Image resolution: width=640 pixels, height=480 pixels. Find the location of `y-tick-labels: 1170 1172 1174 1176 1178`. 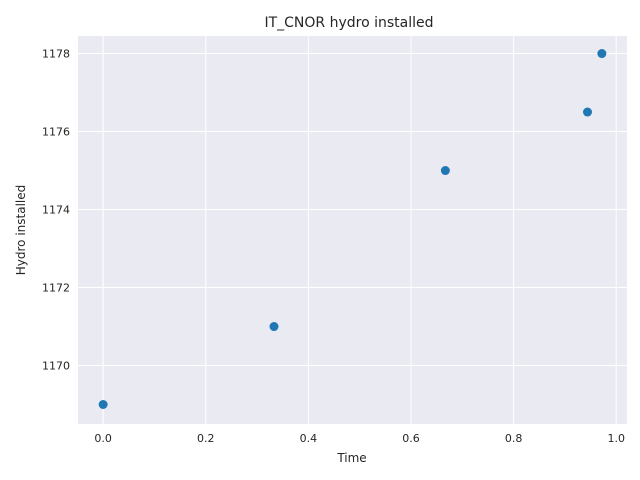

y-tick-labels: 1170 1172 1174 1176 1178 is located at coordinates (56, 210).